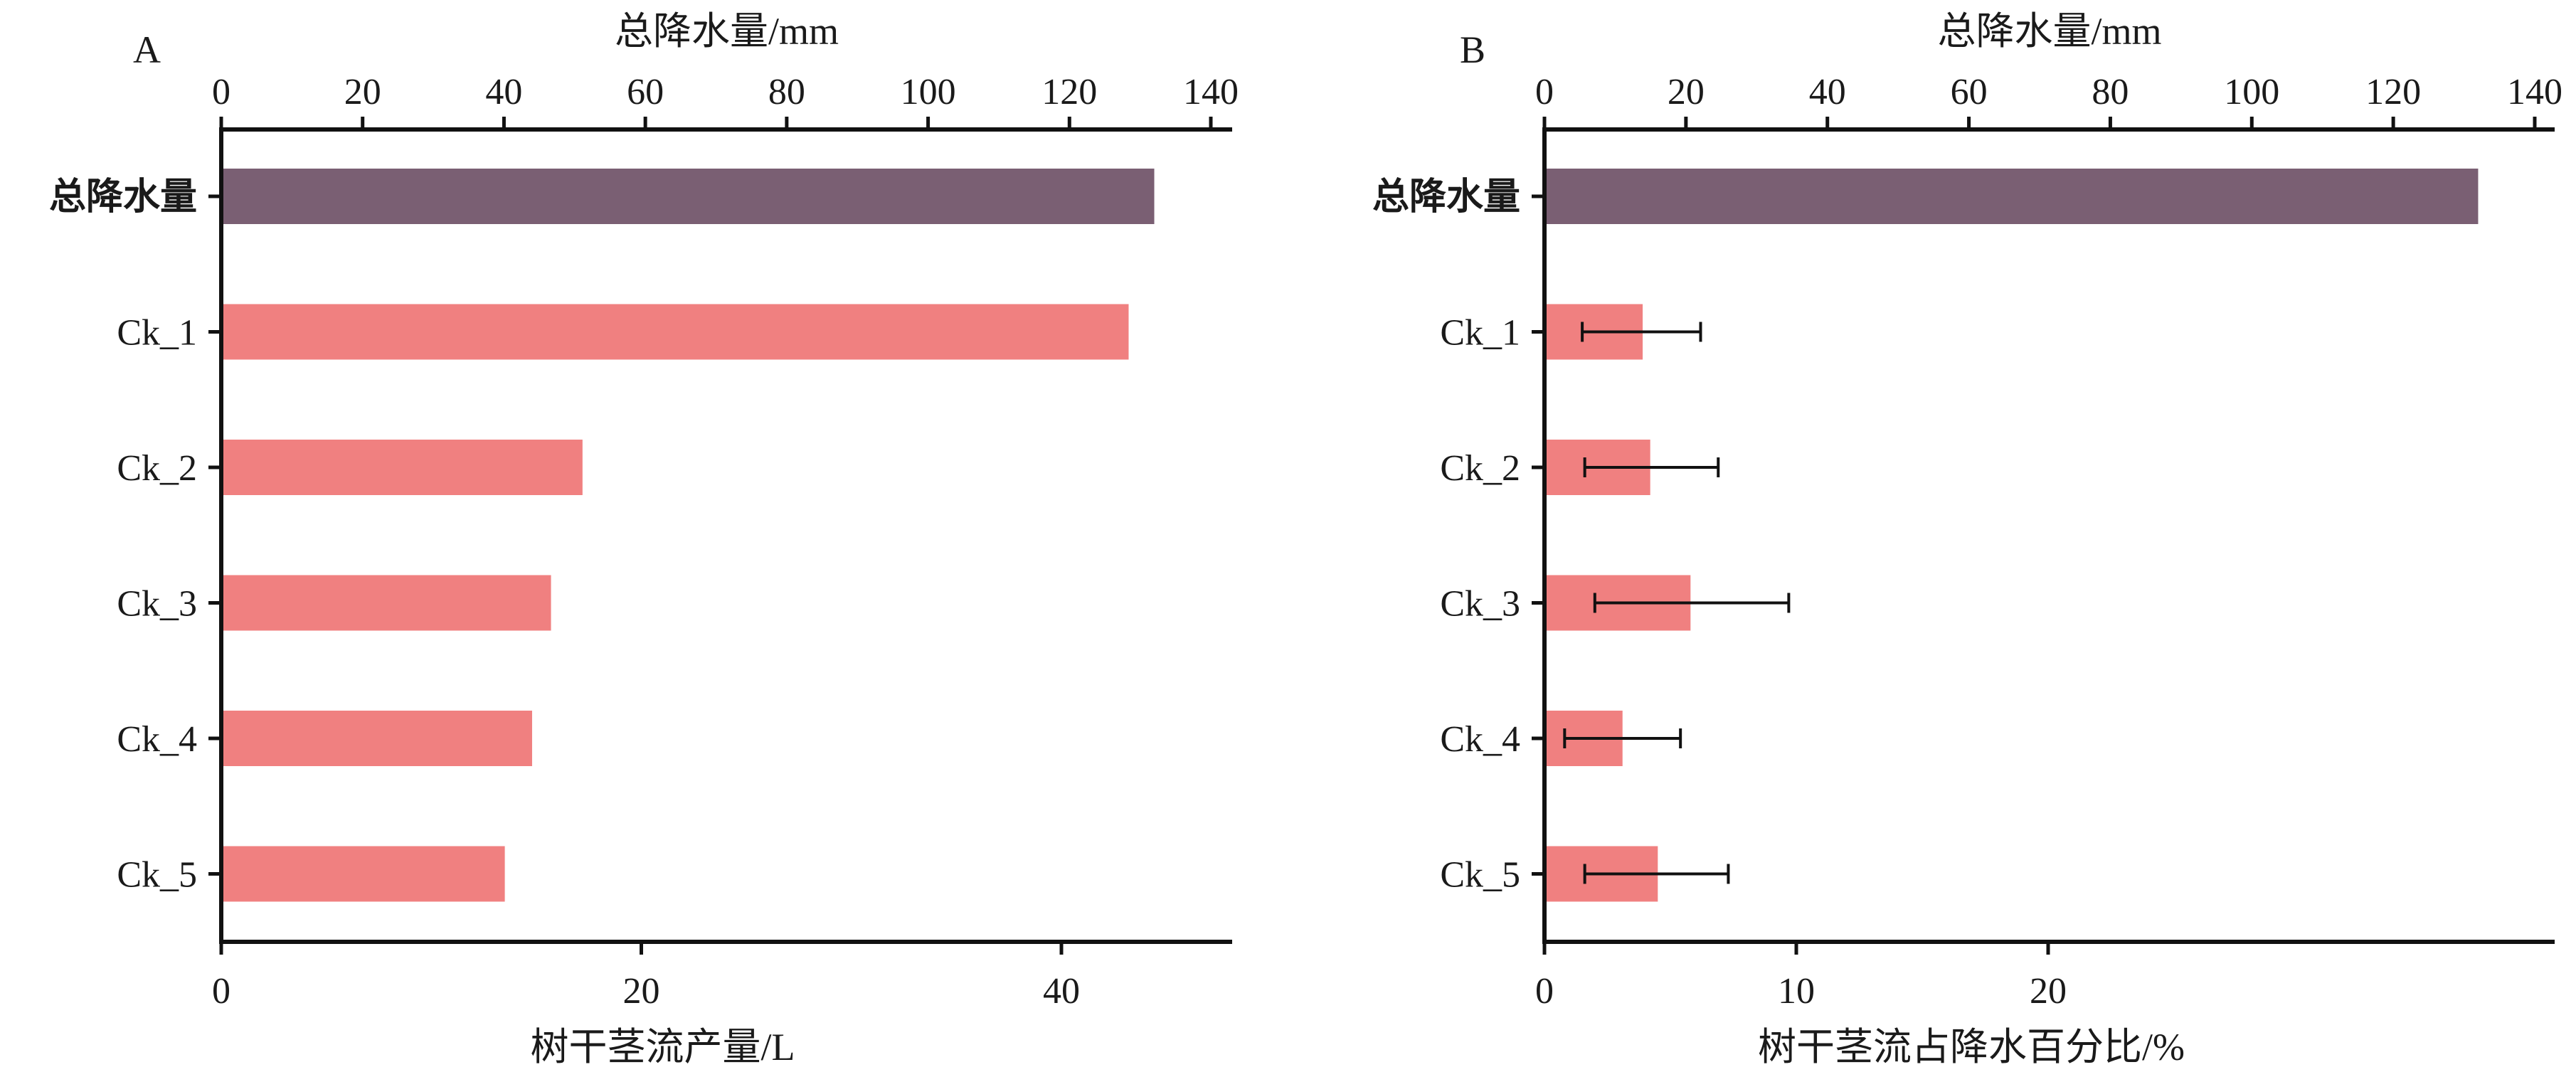  Describe the element at coordinates (1473, 49) in the screenshot. I see `panel-label: B` at that location.